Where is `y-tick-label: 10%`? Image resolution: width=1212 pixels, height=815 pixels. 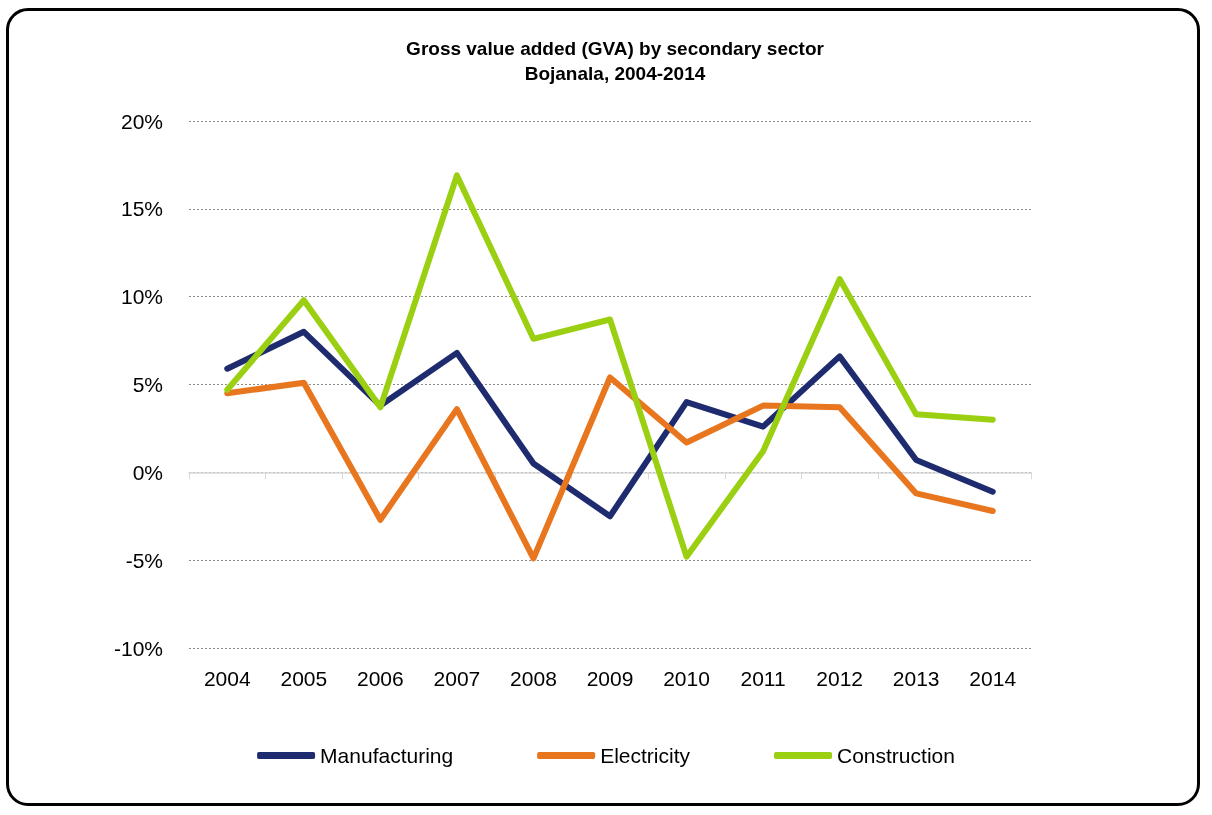
y-tick-label: 10% is located at coordinates (141, 297).